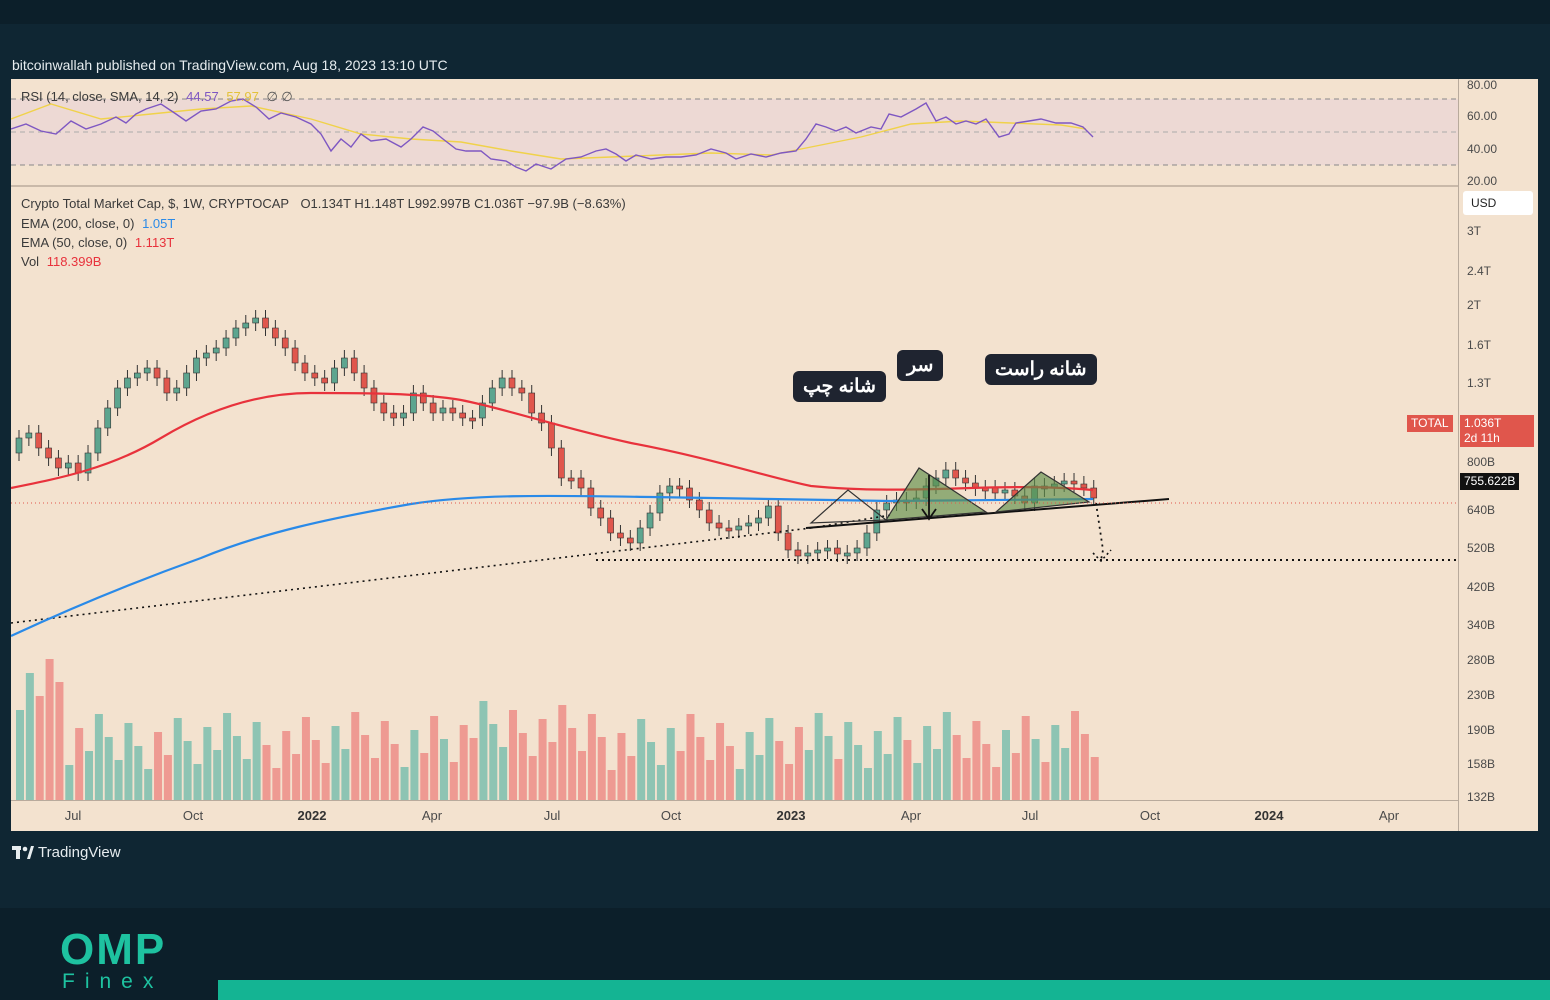 The width and height of the screenshot is (1550, 1000). What do you see at coordinates (97, 242) in the screenshot?
I see `ema50-legend: EMA (50, close, 0) 1.113T` at bounding box center [97, 242].